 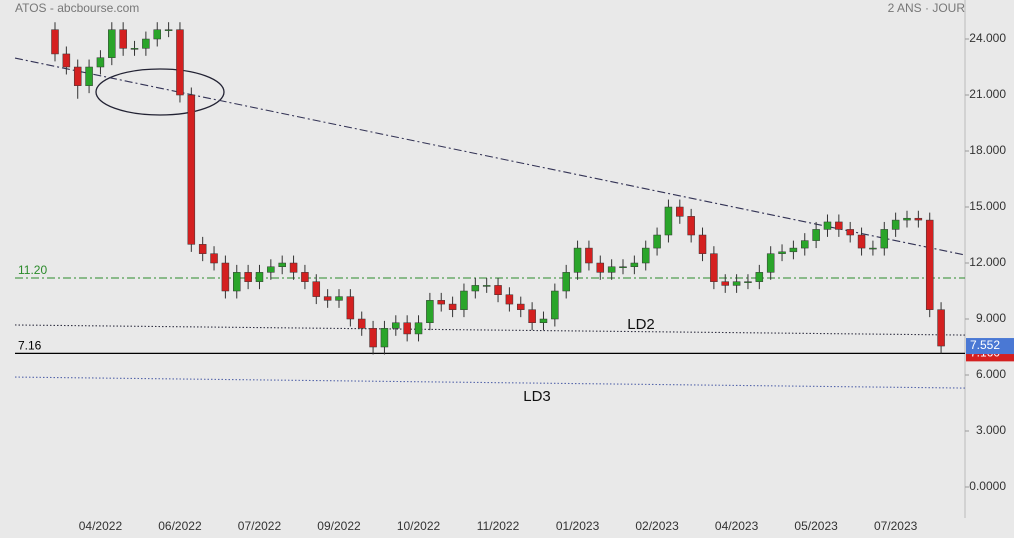 What do you see at coordinates (985, 345) in the screenshot?
I see `price-badge-label: 7.552` at bounding box center [985, 345].